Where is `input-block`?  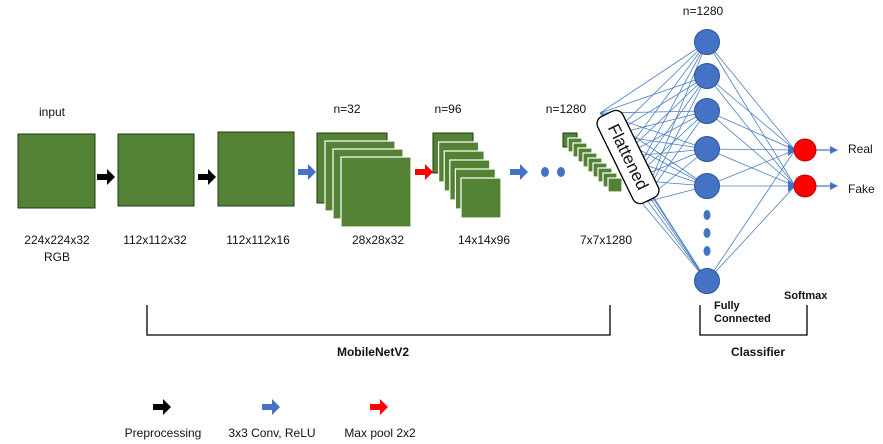 input-block is located at coordinates (56, 171).